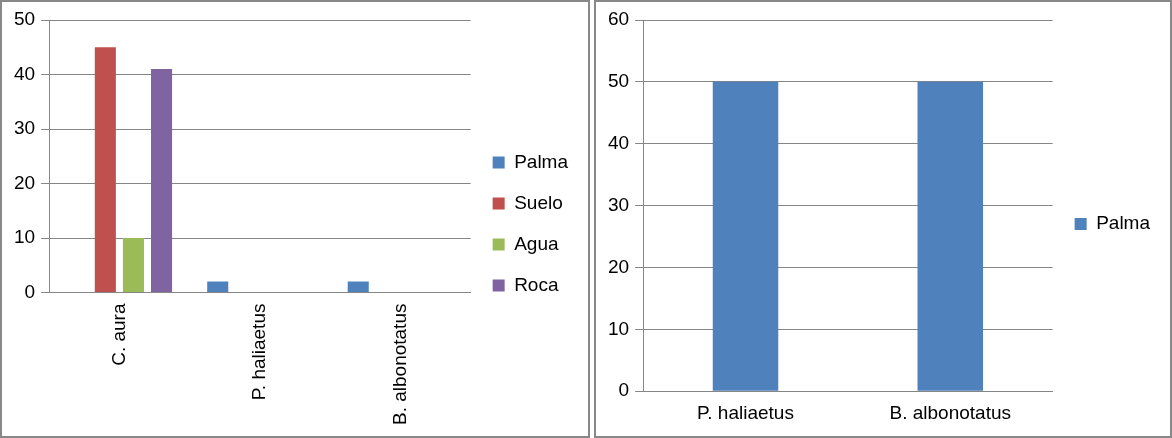 The width and height of the screenshot is (1172, 438). I want to click on legend-label: Roca, so click(536, 284).